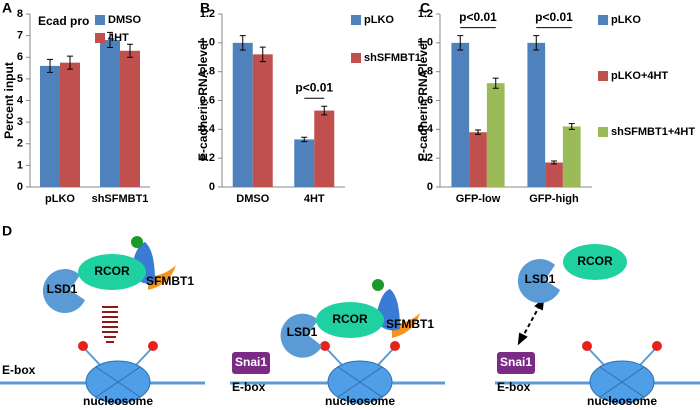  I want to click on snai1-shape, so click(516, 363).